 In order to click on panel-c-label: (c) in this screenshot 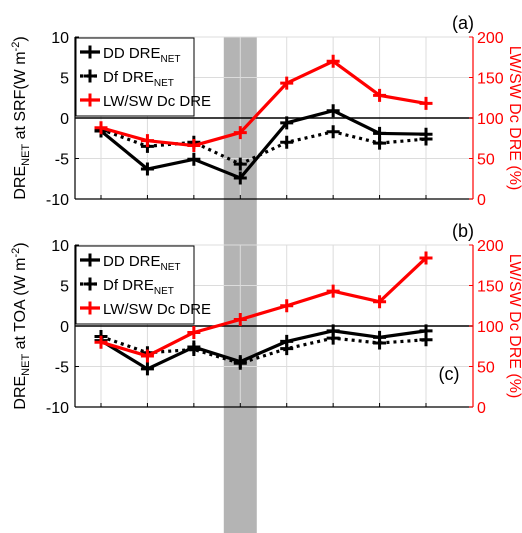, I will do `click(449, 374)`.